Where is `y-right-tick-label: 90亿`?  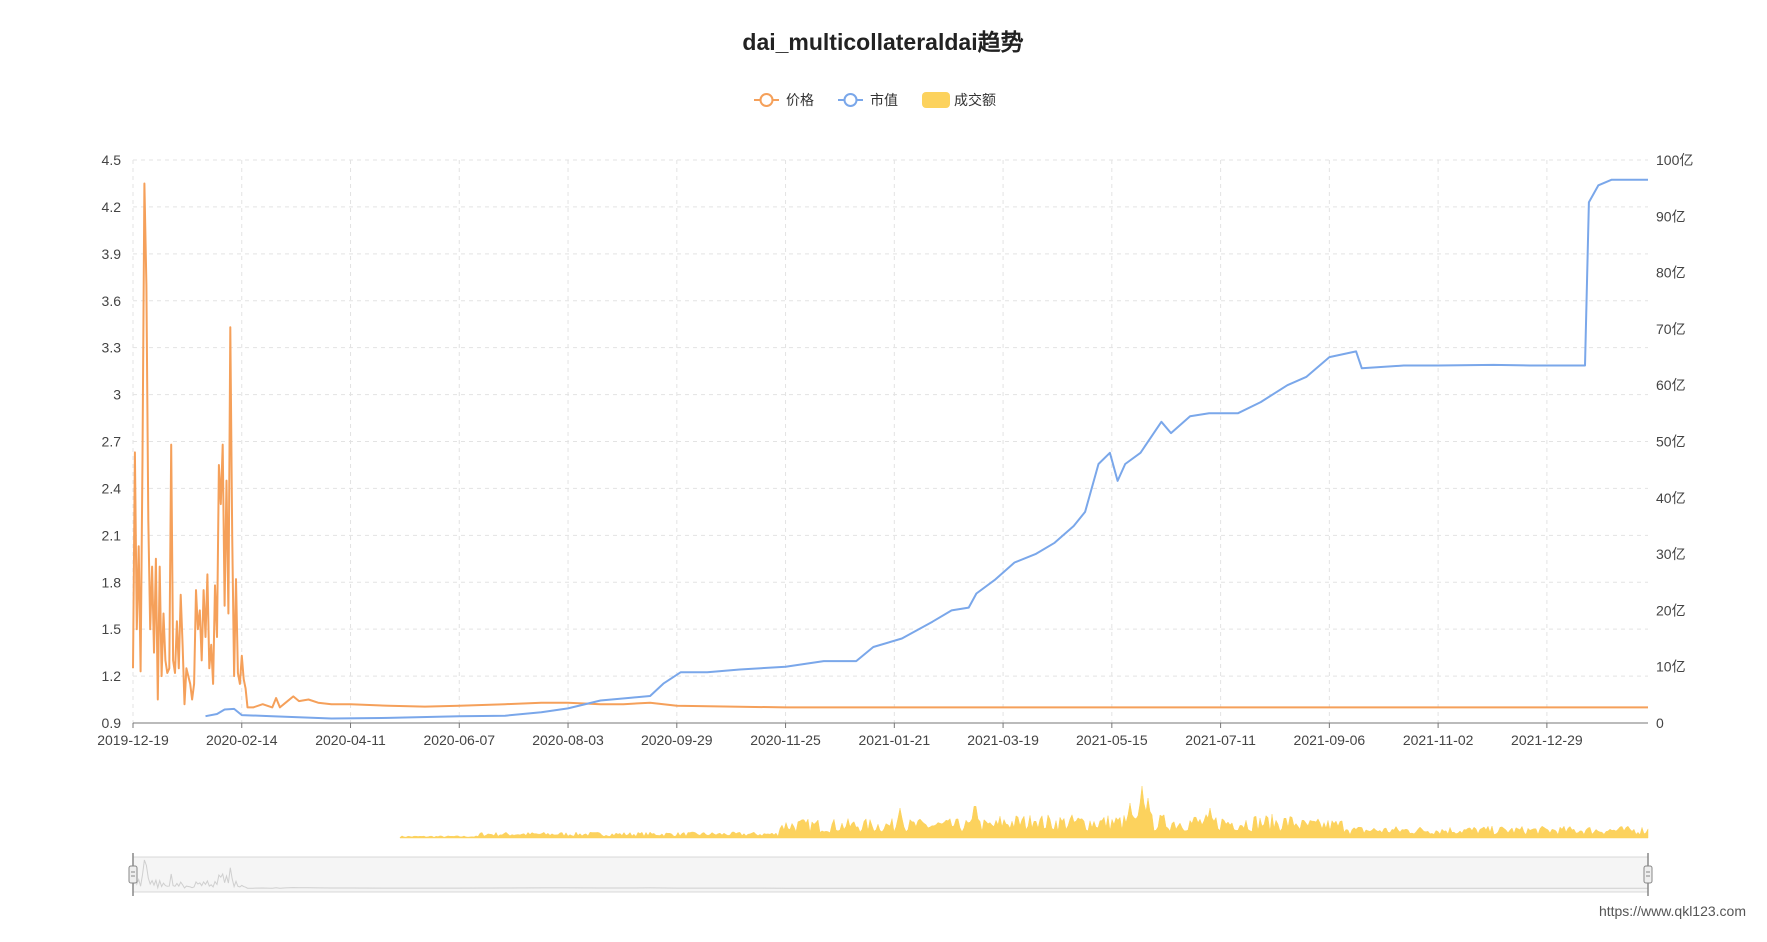 y-right-tick-label: 90亿 is located at coordinates (1671, 216).